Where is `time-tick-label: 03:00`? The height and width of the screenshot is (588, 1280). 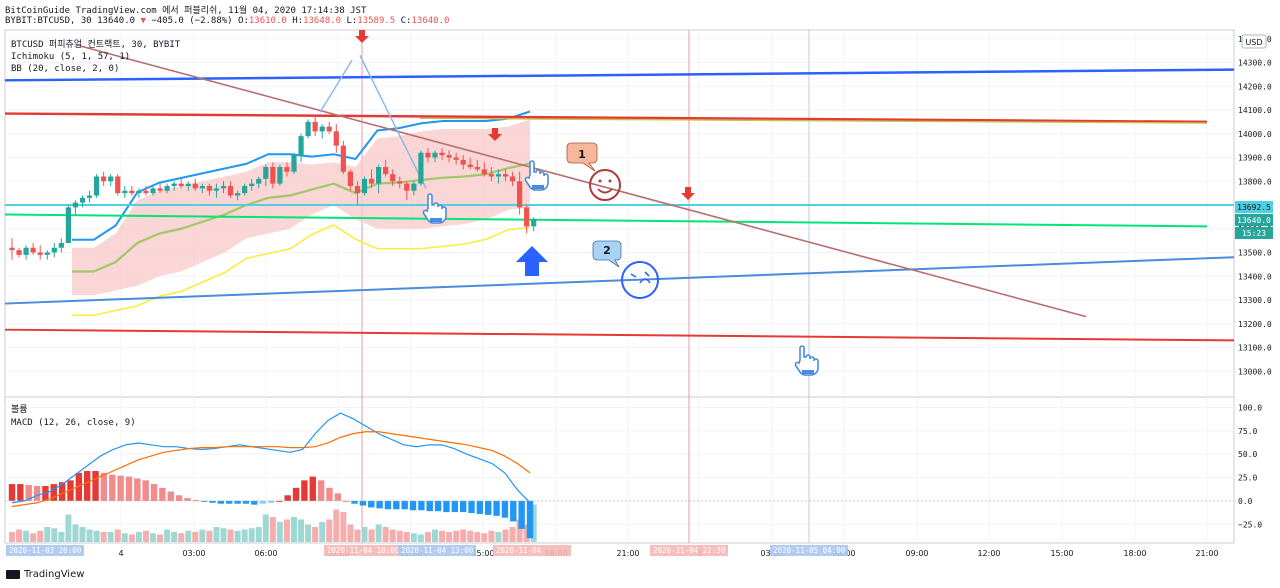 time-tick-label: 03:00 is located at coordinates (193, 553).